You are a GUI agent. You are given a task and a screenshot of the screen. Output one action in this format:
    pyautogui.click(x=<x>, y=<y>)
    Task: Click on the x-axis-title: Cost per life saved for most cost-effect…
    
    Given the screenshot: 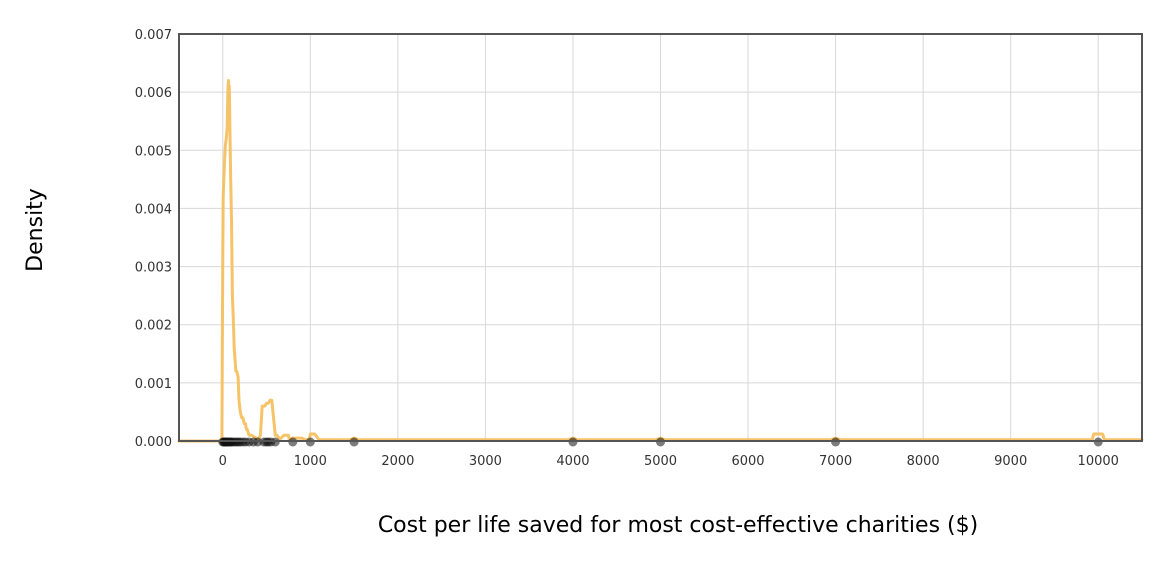 What is the action you would take?
    pyautogui.click(x=678, y=525)
    